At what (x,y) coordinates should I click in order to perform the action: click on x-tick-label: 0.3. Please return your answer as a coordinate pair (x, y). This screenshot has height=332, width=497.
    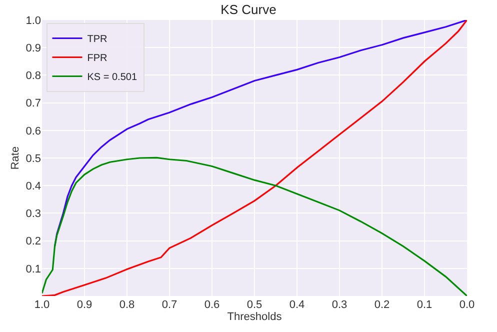
    Looking at the image, I should click on (340, 305).